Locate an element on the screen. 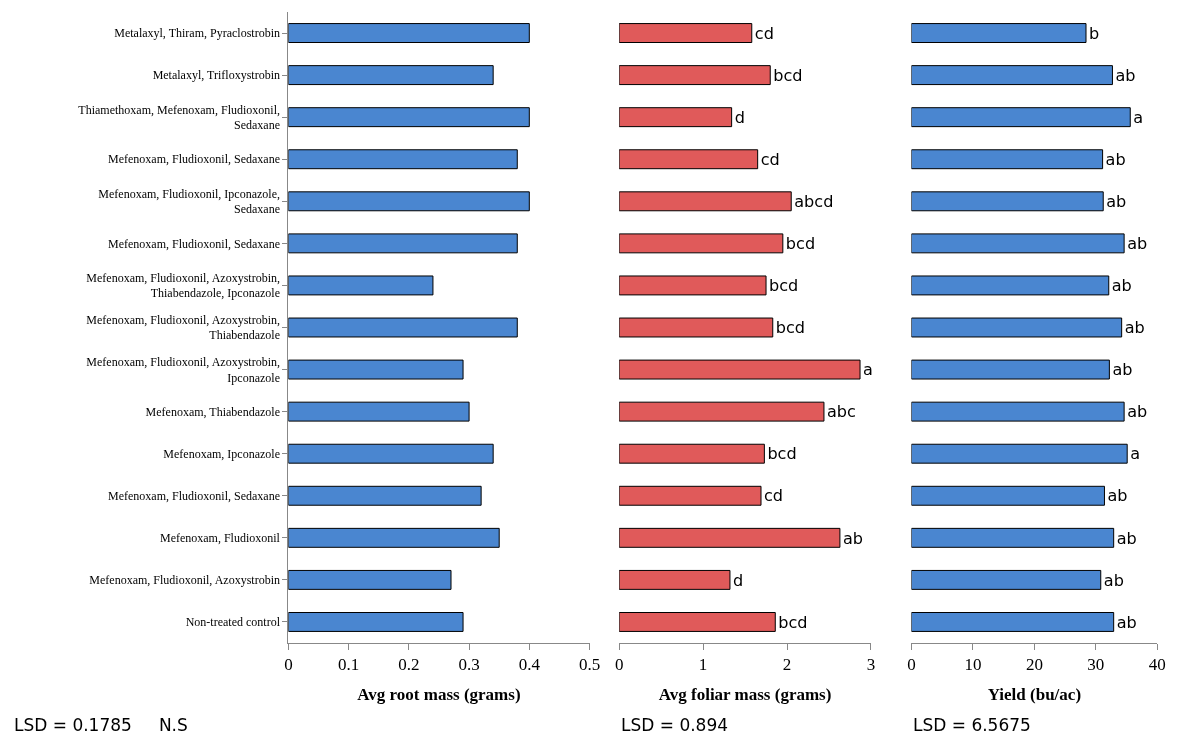 The image size is (1193, 745). y-tick-label: Mefenoxam, Ipconazole is located at coordinates (221, 453).